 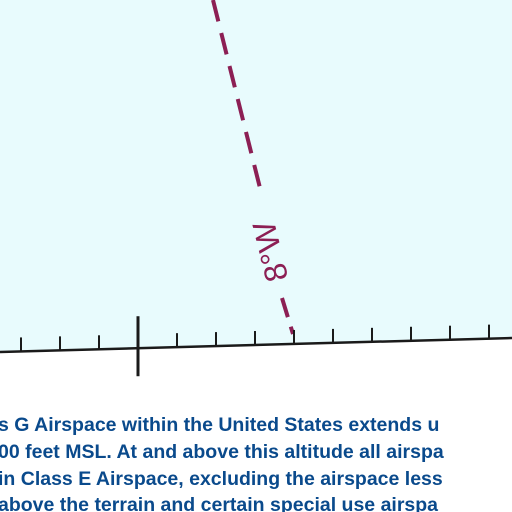 I want to click on boundary-ticks, so click(x=255, y=346).